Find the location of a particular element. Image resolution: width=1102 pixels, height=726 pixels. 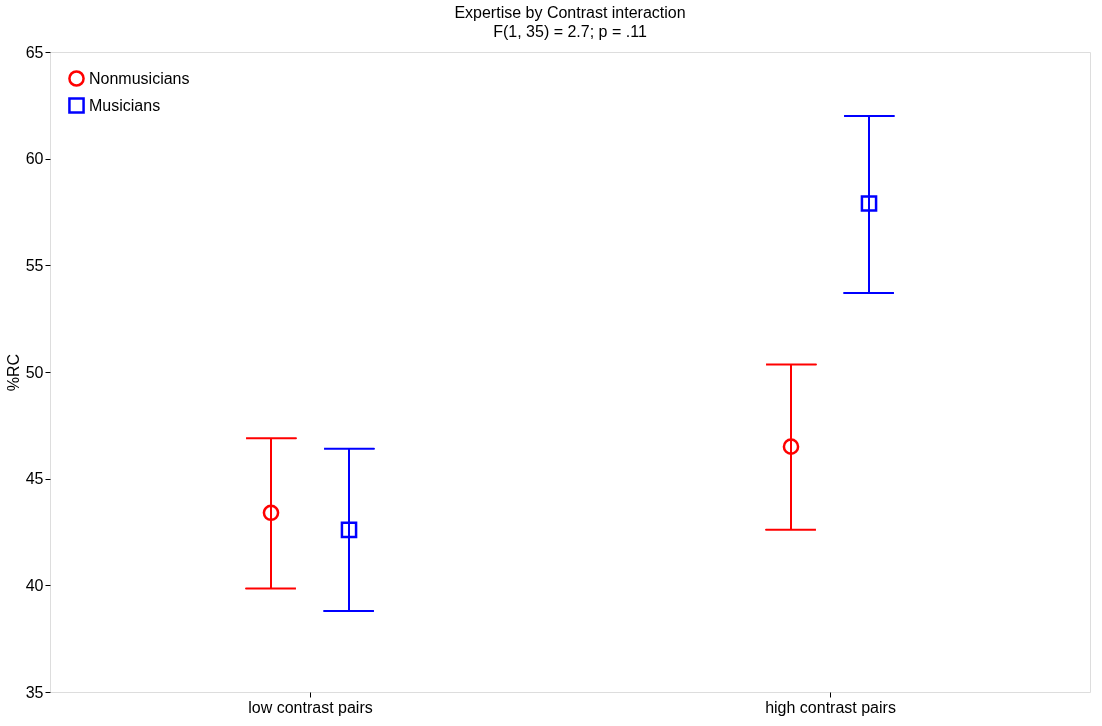

x-tick-label: low contrast pairs is located at coordinates (310, 707).